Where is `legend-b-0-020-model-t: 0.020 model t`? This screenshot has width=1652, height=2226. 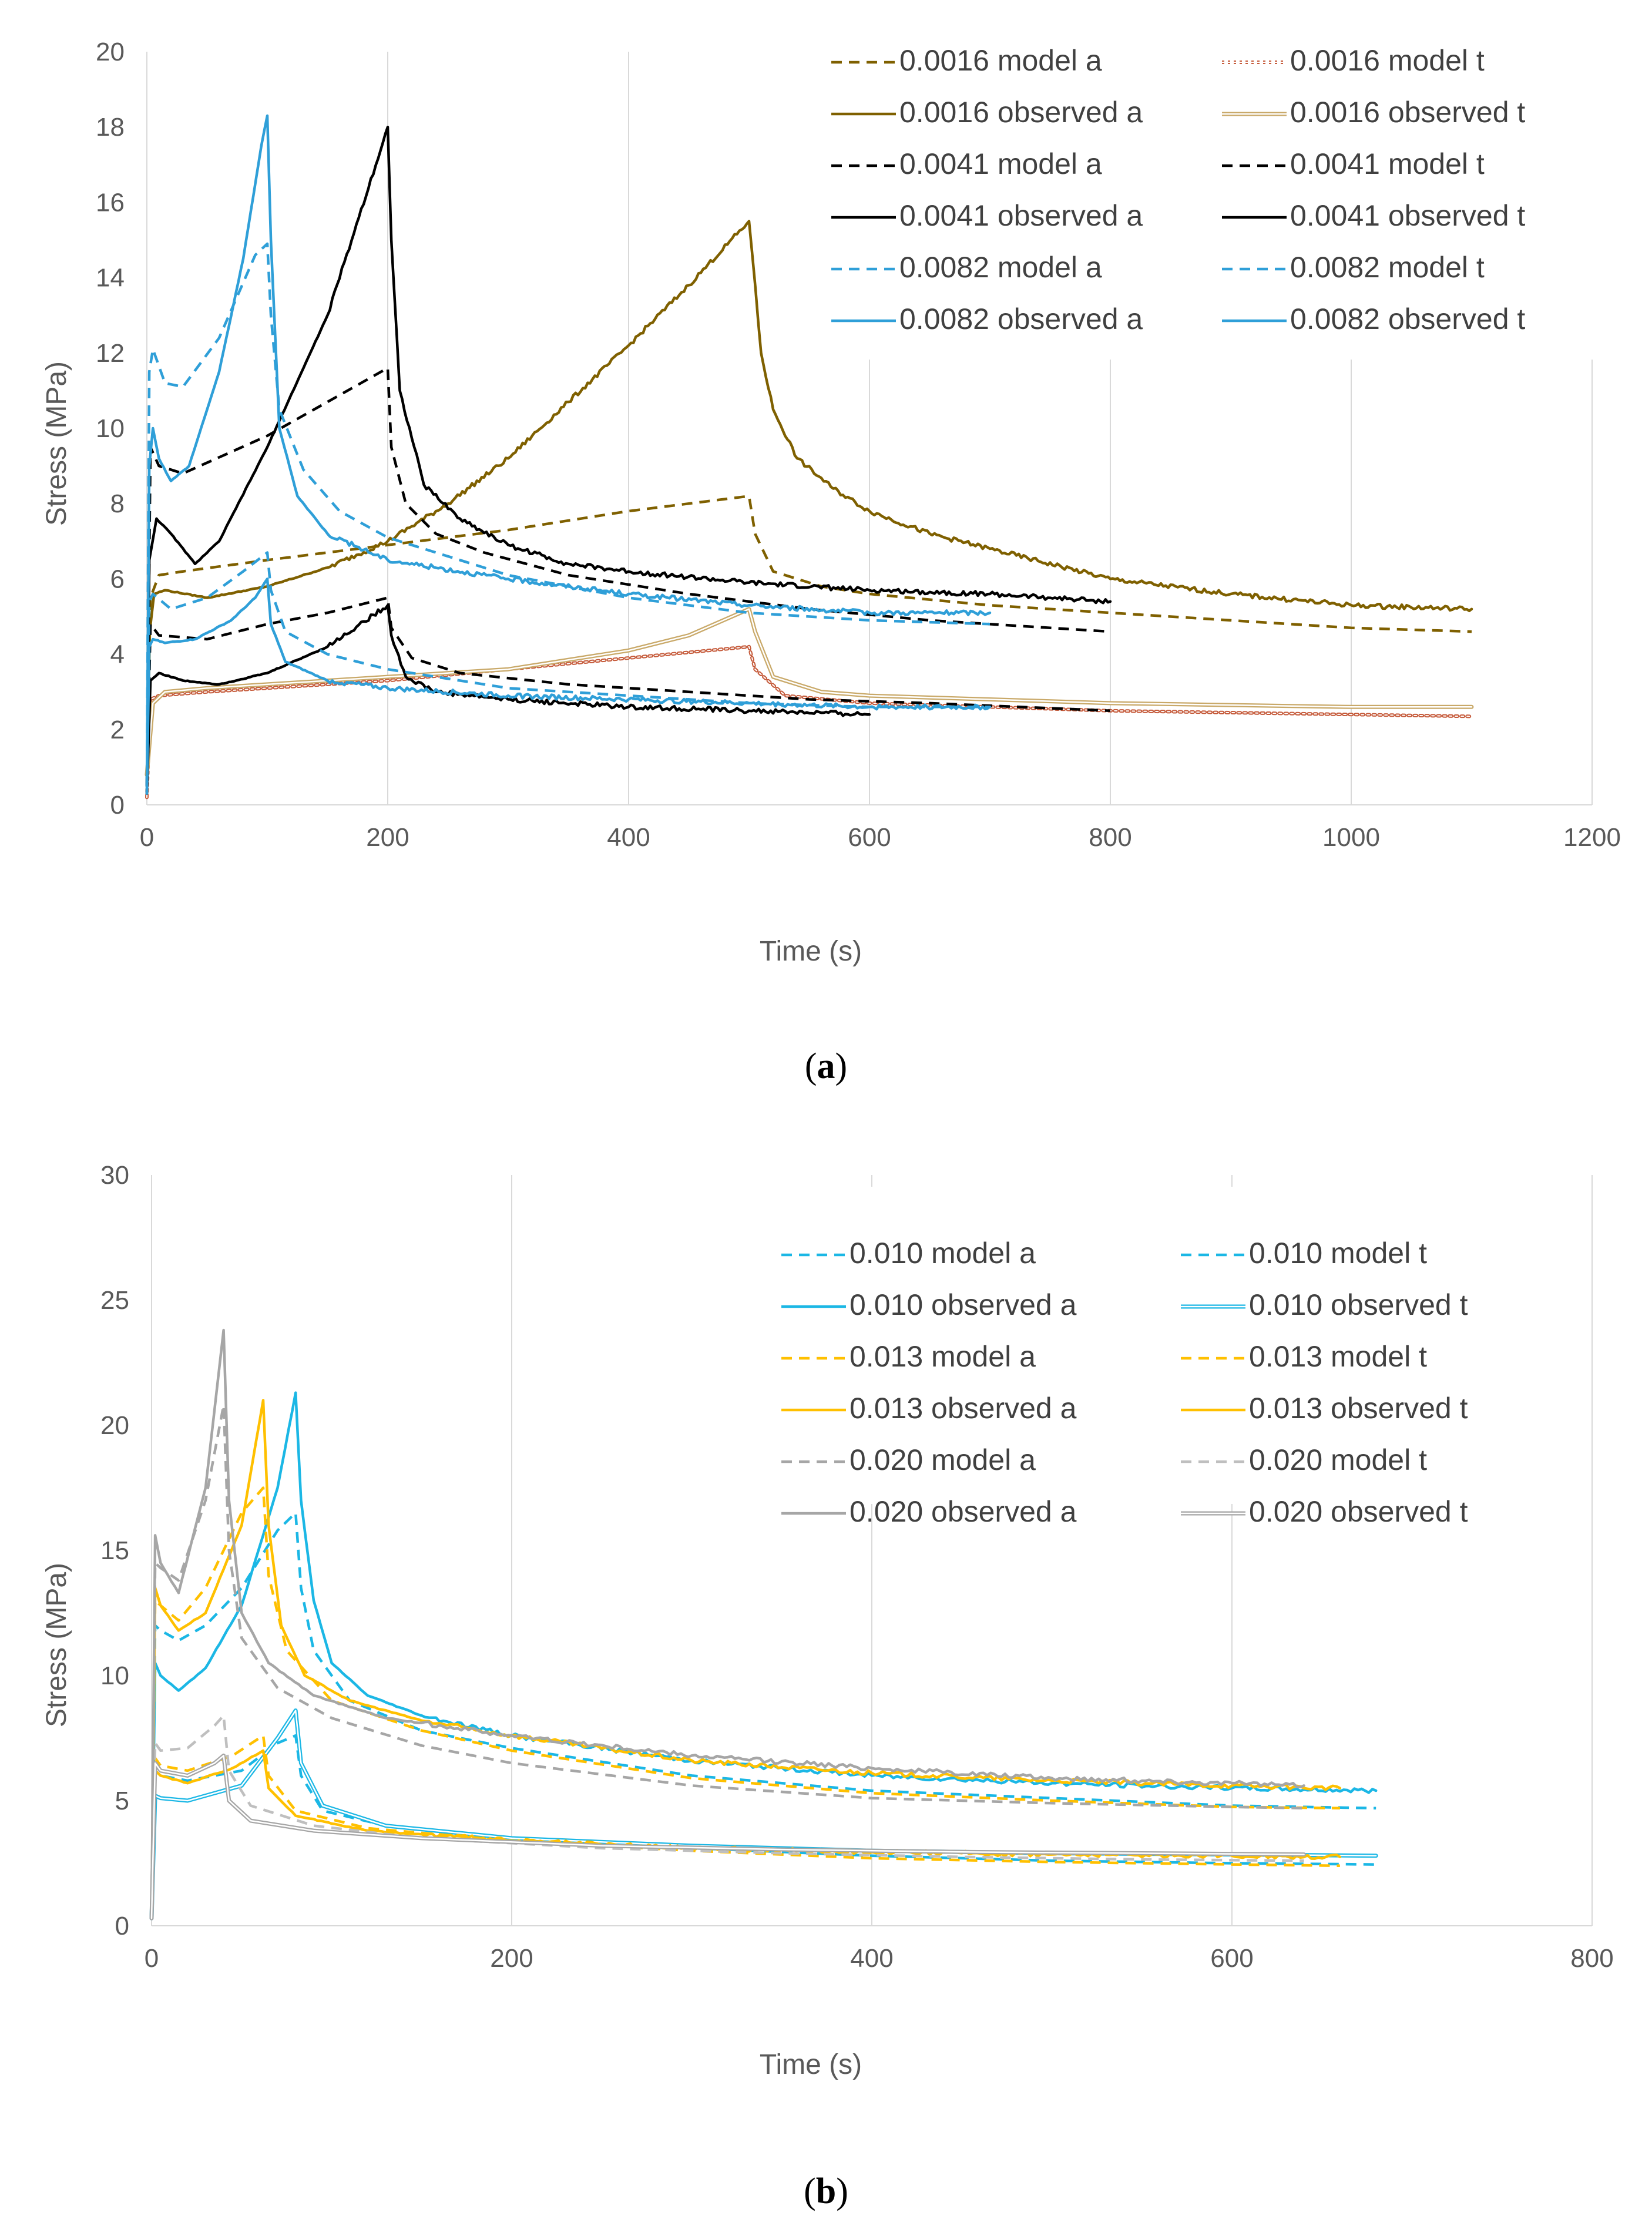 legend-b-0-020-model-t: 0.020 model t is located at coordinates (1304, 1460).